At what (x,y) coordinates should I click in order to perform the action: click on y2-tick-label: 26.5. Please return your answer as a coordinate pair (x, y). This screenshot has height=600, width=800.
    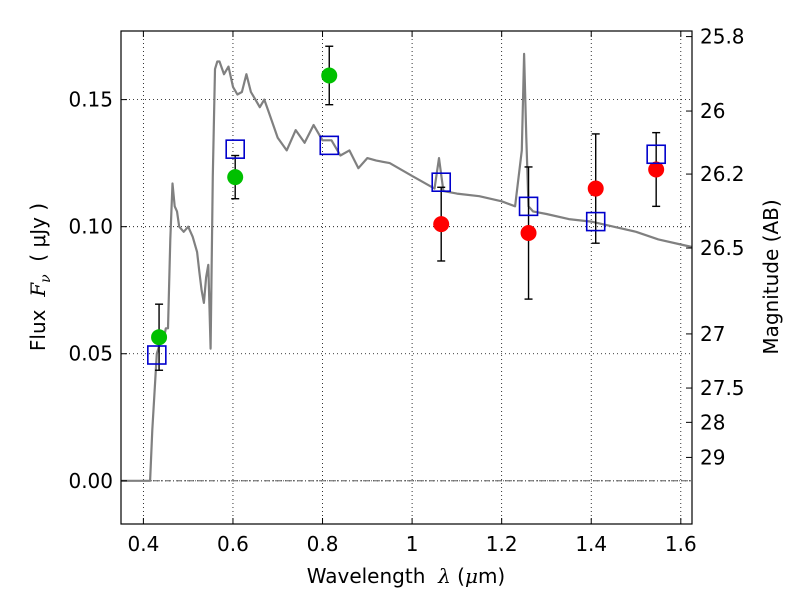
    Looking at the image, I should click on (722, 248).